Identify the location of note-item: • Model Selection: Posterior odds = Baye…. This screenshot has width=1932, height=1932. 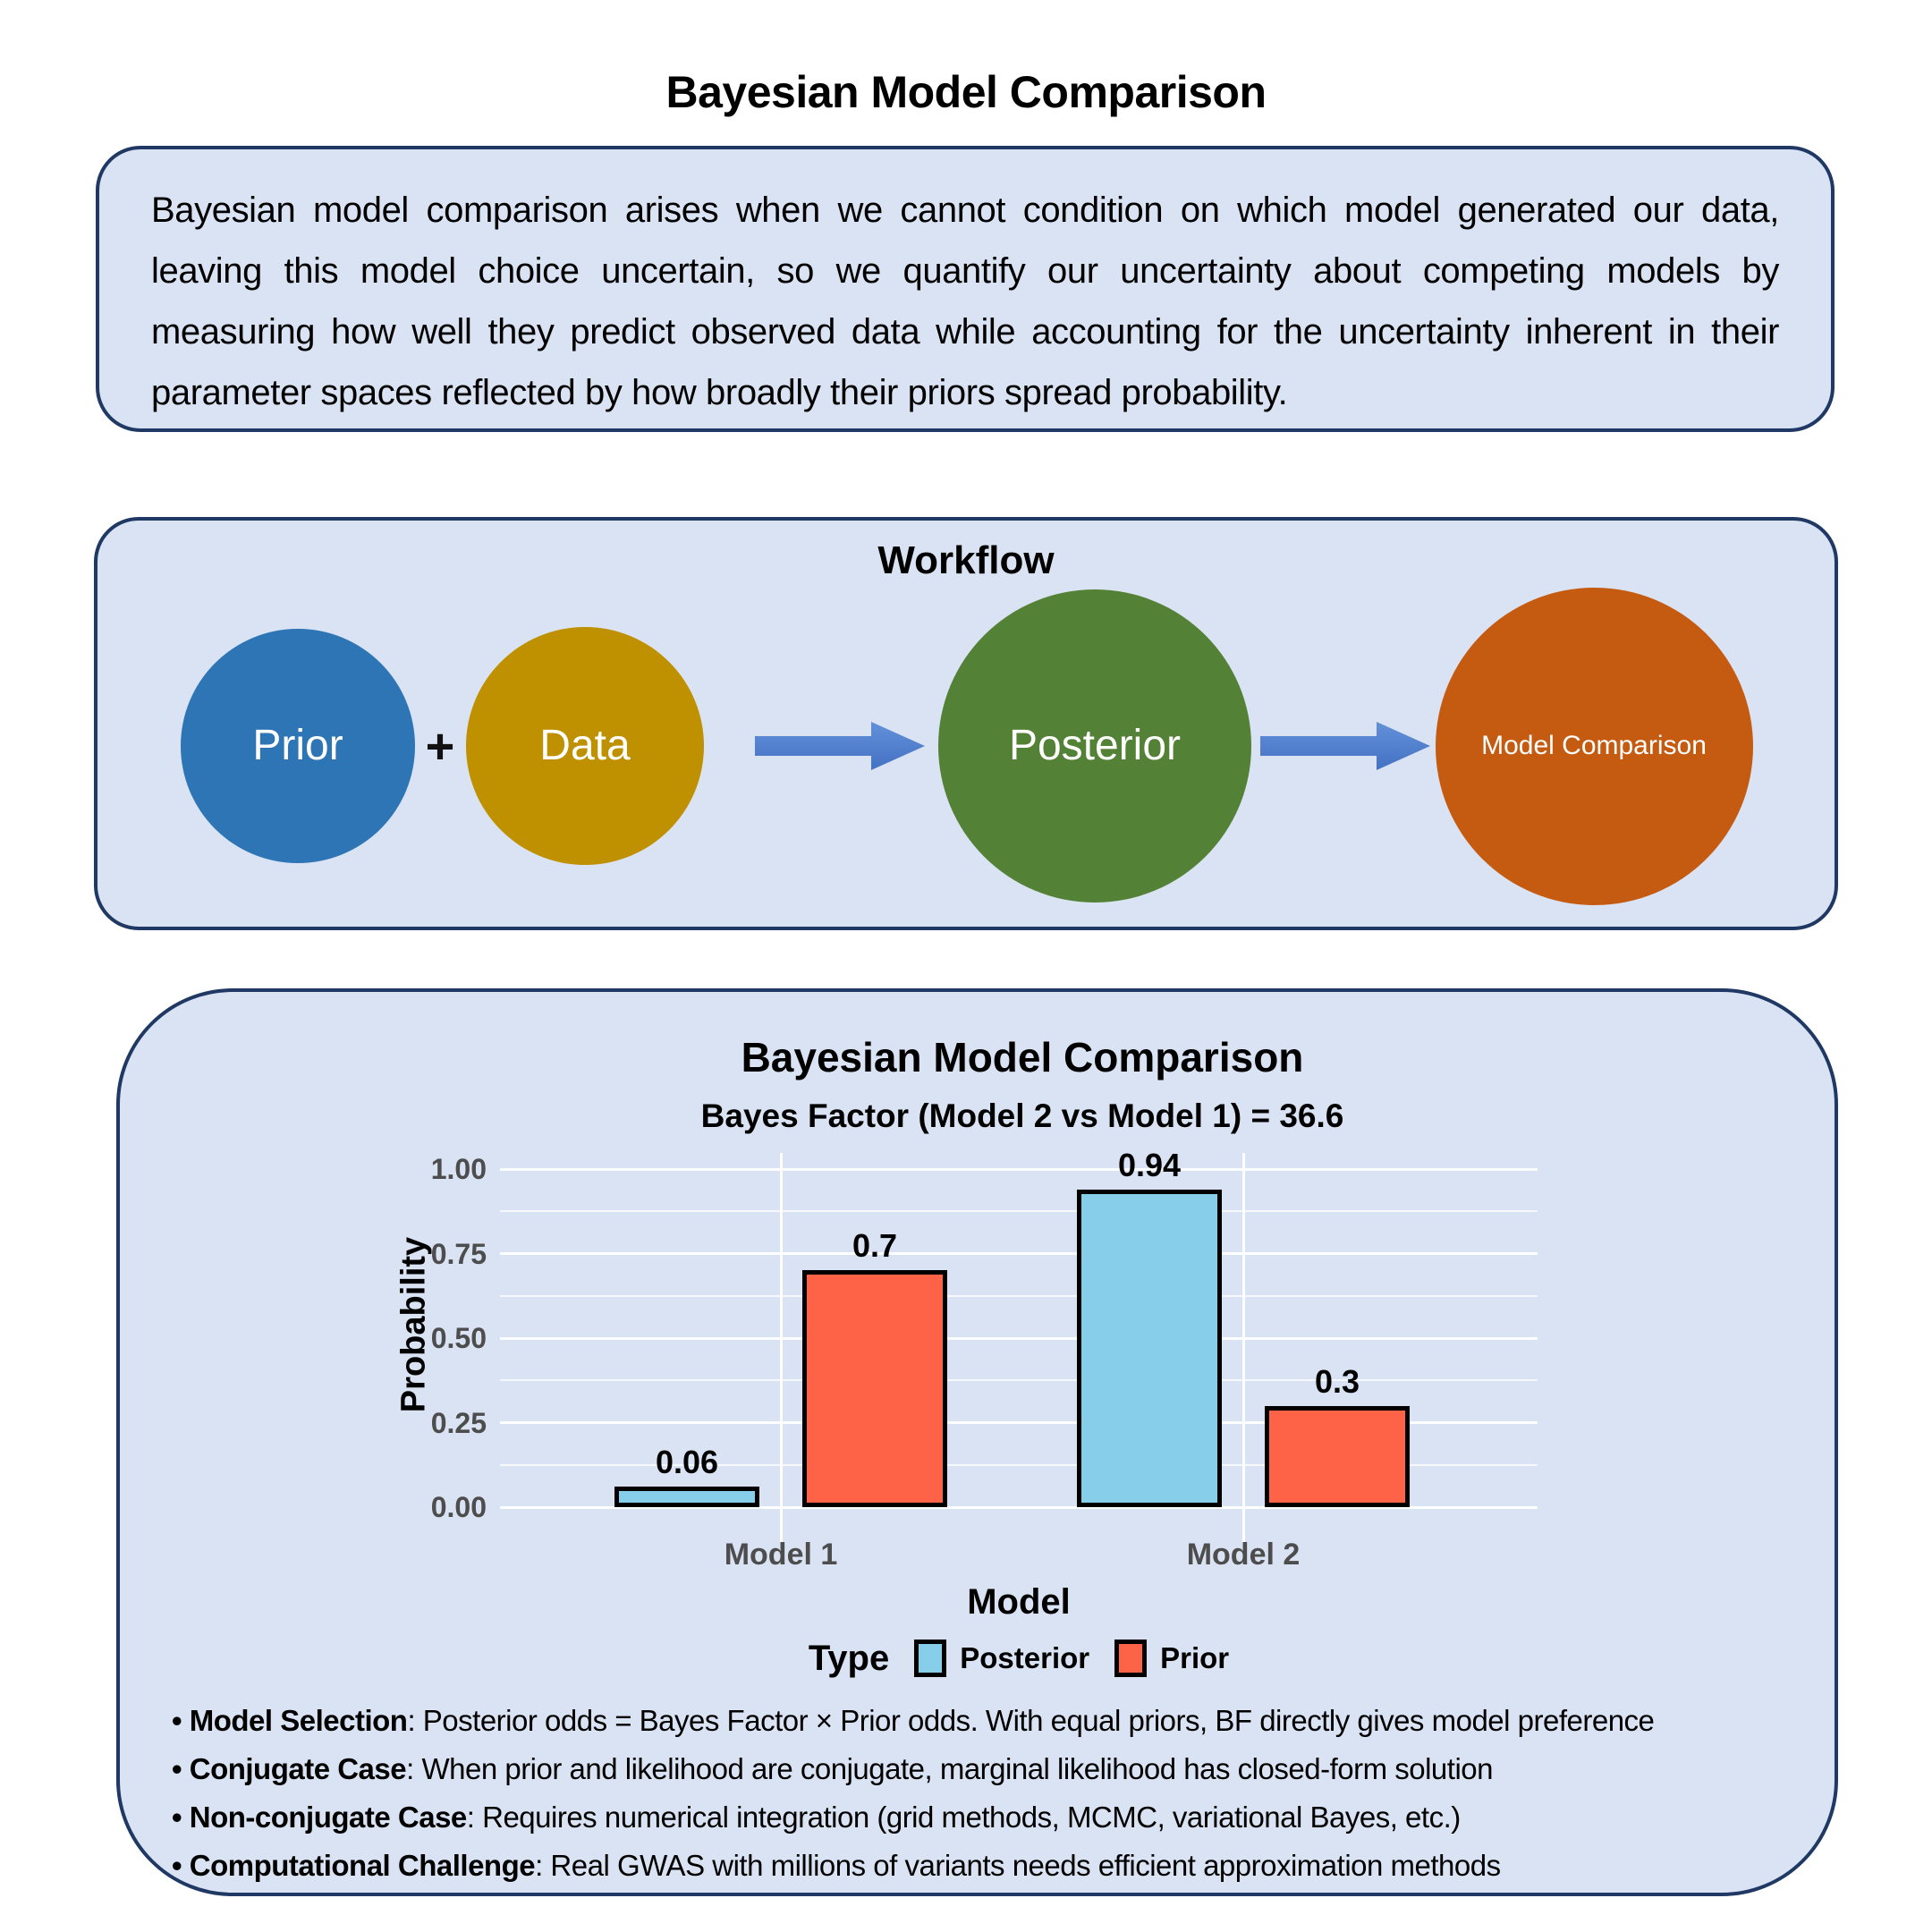
(999, 1721).